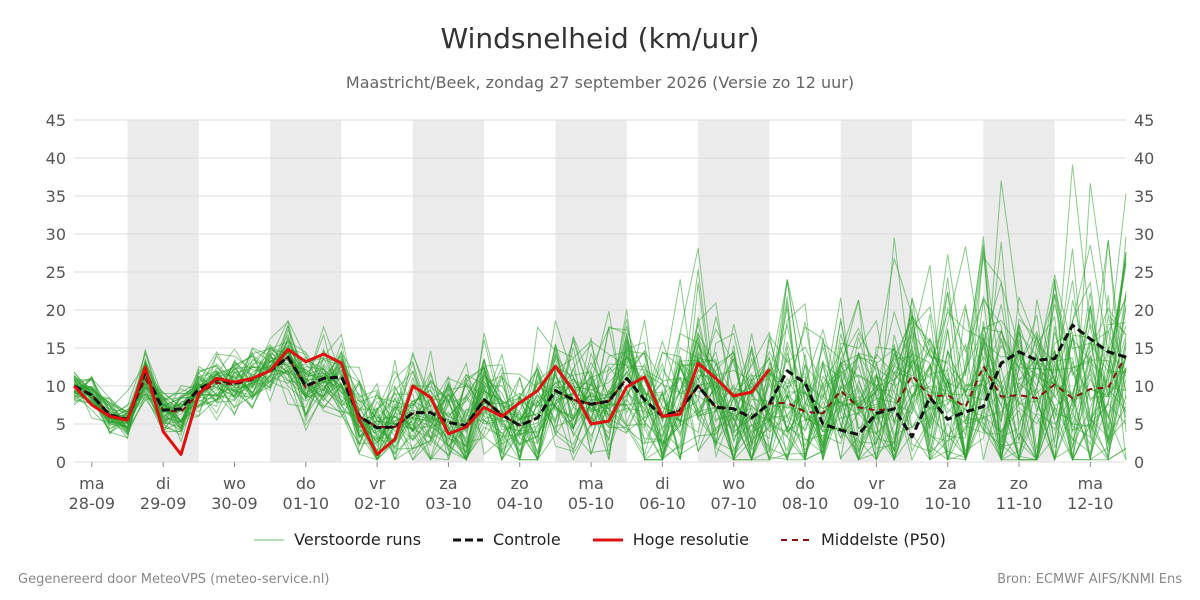 Image resolution: width=1200 pixels, height=600 pixels. What do you see at coordinates (56, 348) in the screenshot?
I see `y-tick-label-left: 15` at bounding box center [56, 348].